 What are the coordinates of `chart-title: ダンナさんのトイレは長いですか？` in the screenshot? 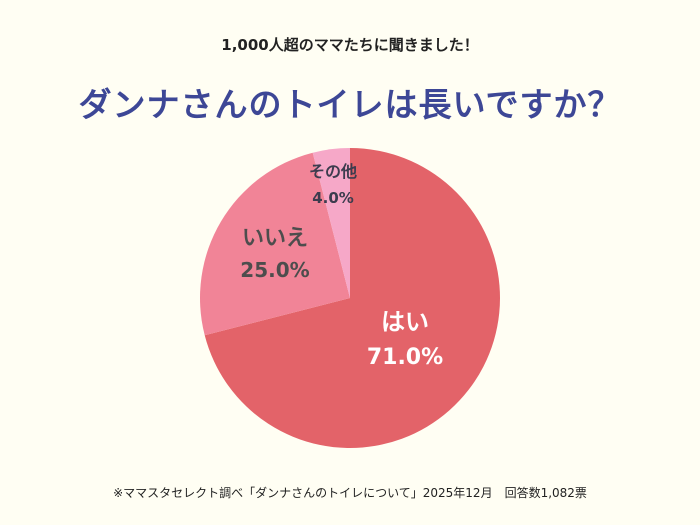 It's located at (350, 104).